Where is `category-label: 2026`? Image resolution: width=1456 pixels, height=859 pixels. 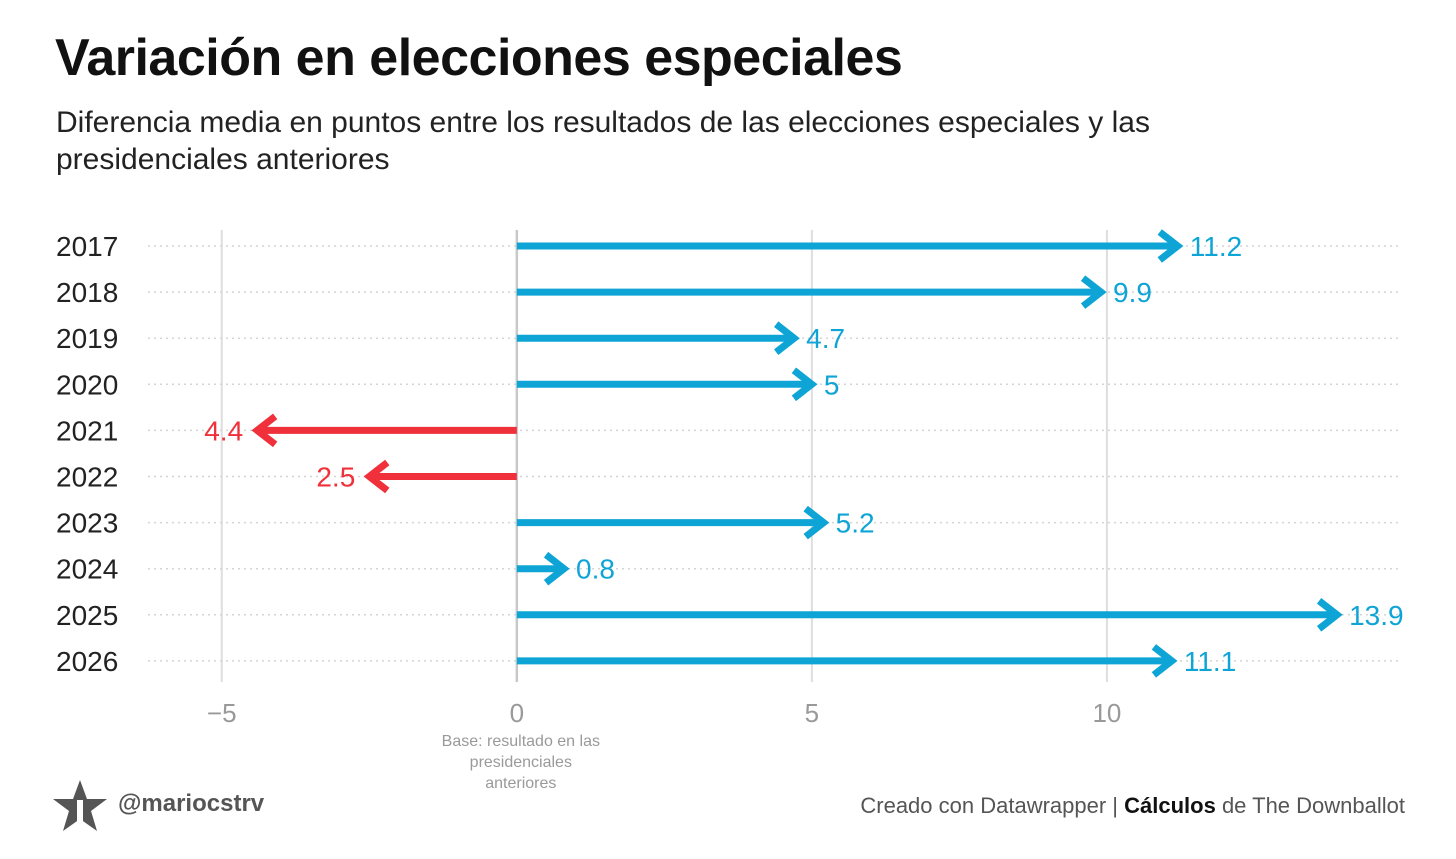 category-label: 2026 is located at coordinates (87, 661).